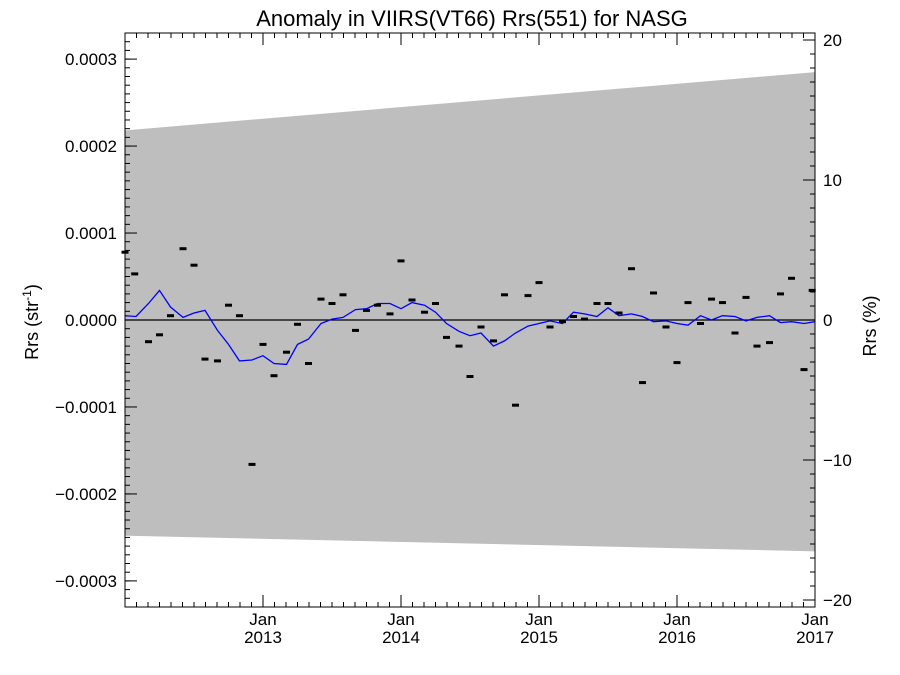  Describe the element at coordinates (837, 600) in the screenshot. I see `right-tick-label: −20` at that location.